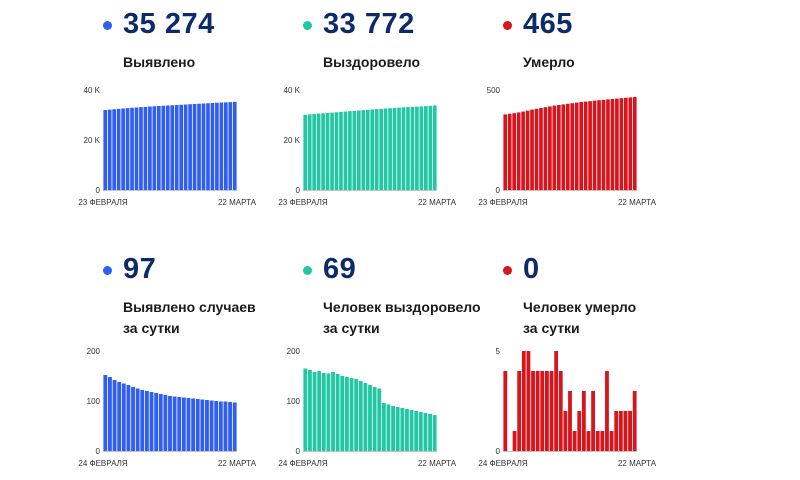 Image resolution: width=800 pixels, height=480 pixels. What do you see at coordinates (531, 269) in the screenshot?
I see `stat-value: 0` at bounding box center [531, 269].